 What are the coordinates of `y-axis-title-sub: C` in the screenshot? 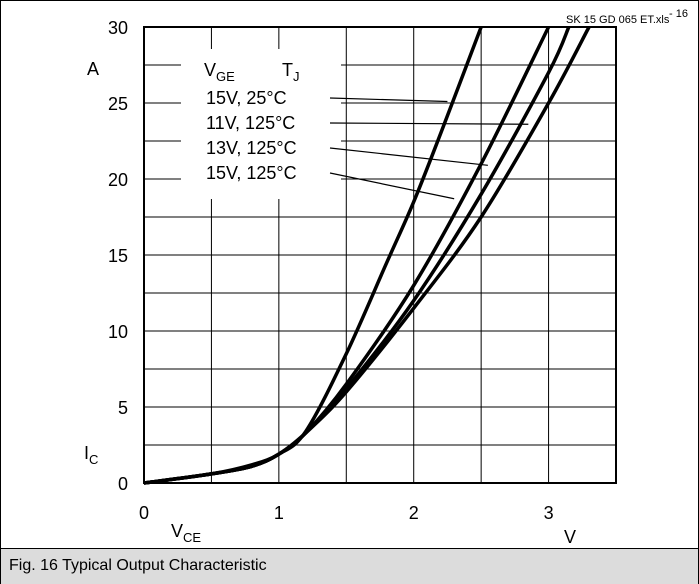 It's located at (93, 459).